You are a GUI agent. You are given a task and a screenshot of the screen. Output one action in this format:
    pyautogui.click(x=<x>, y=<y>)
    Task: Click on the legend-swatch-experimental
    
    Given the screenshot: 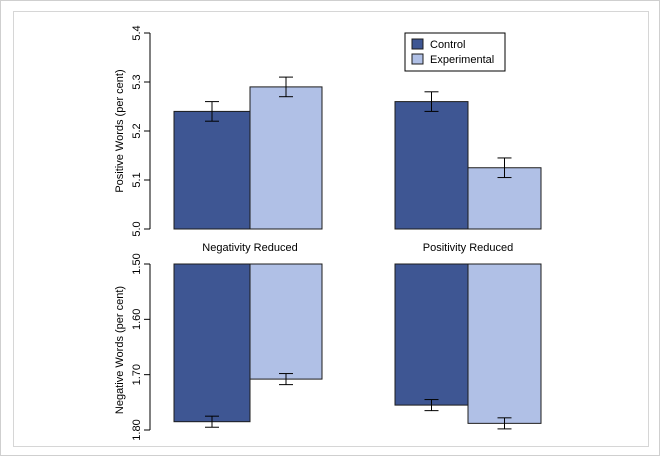 What is the action you would take?
    pyautogui.click(x=417, y=59)
    